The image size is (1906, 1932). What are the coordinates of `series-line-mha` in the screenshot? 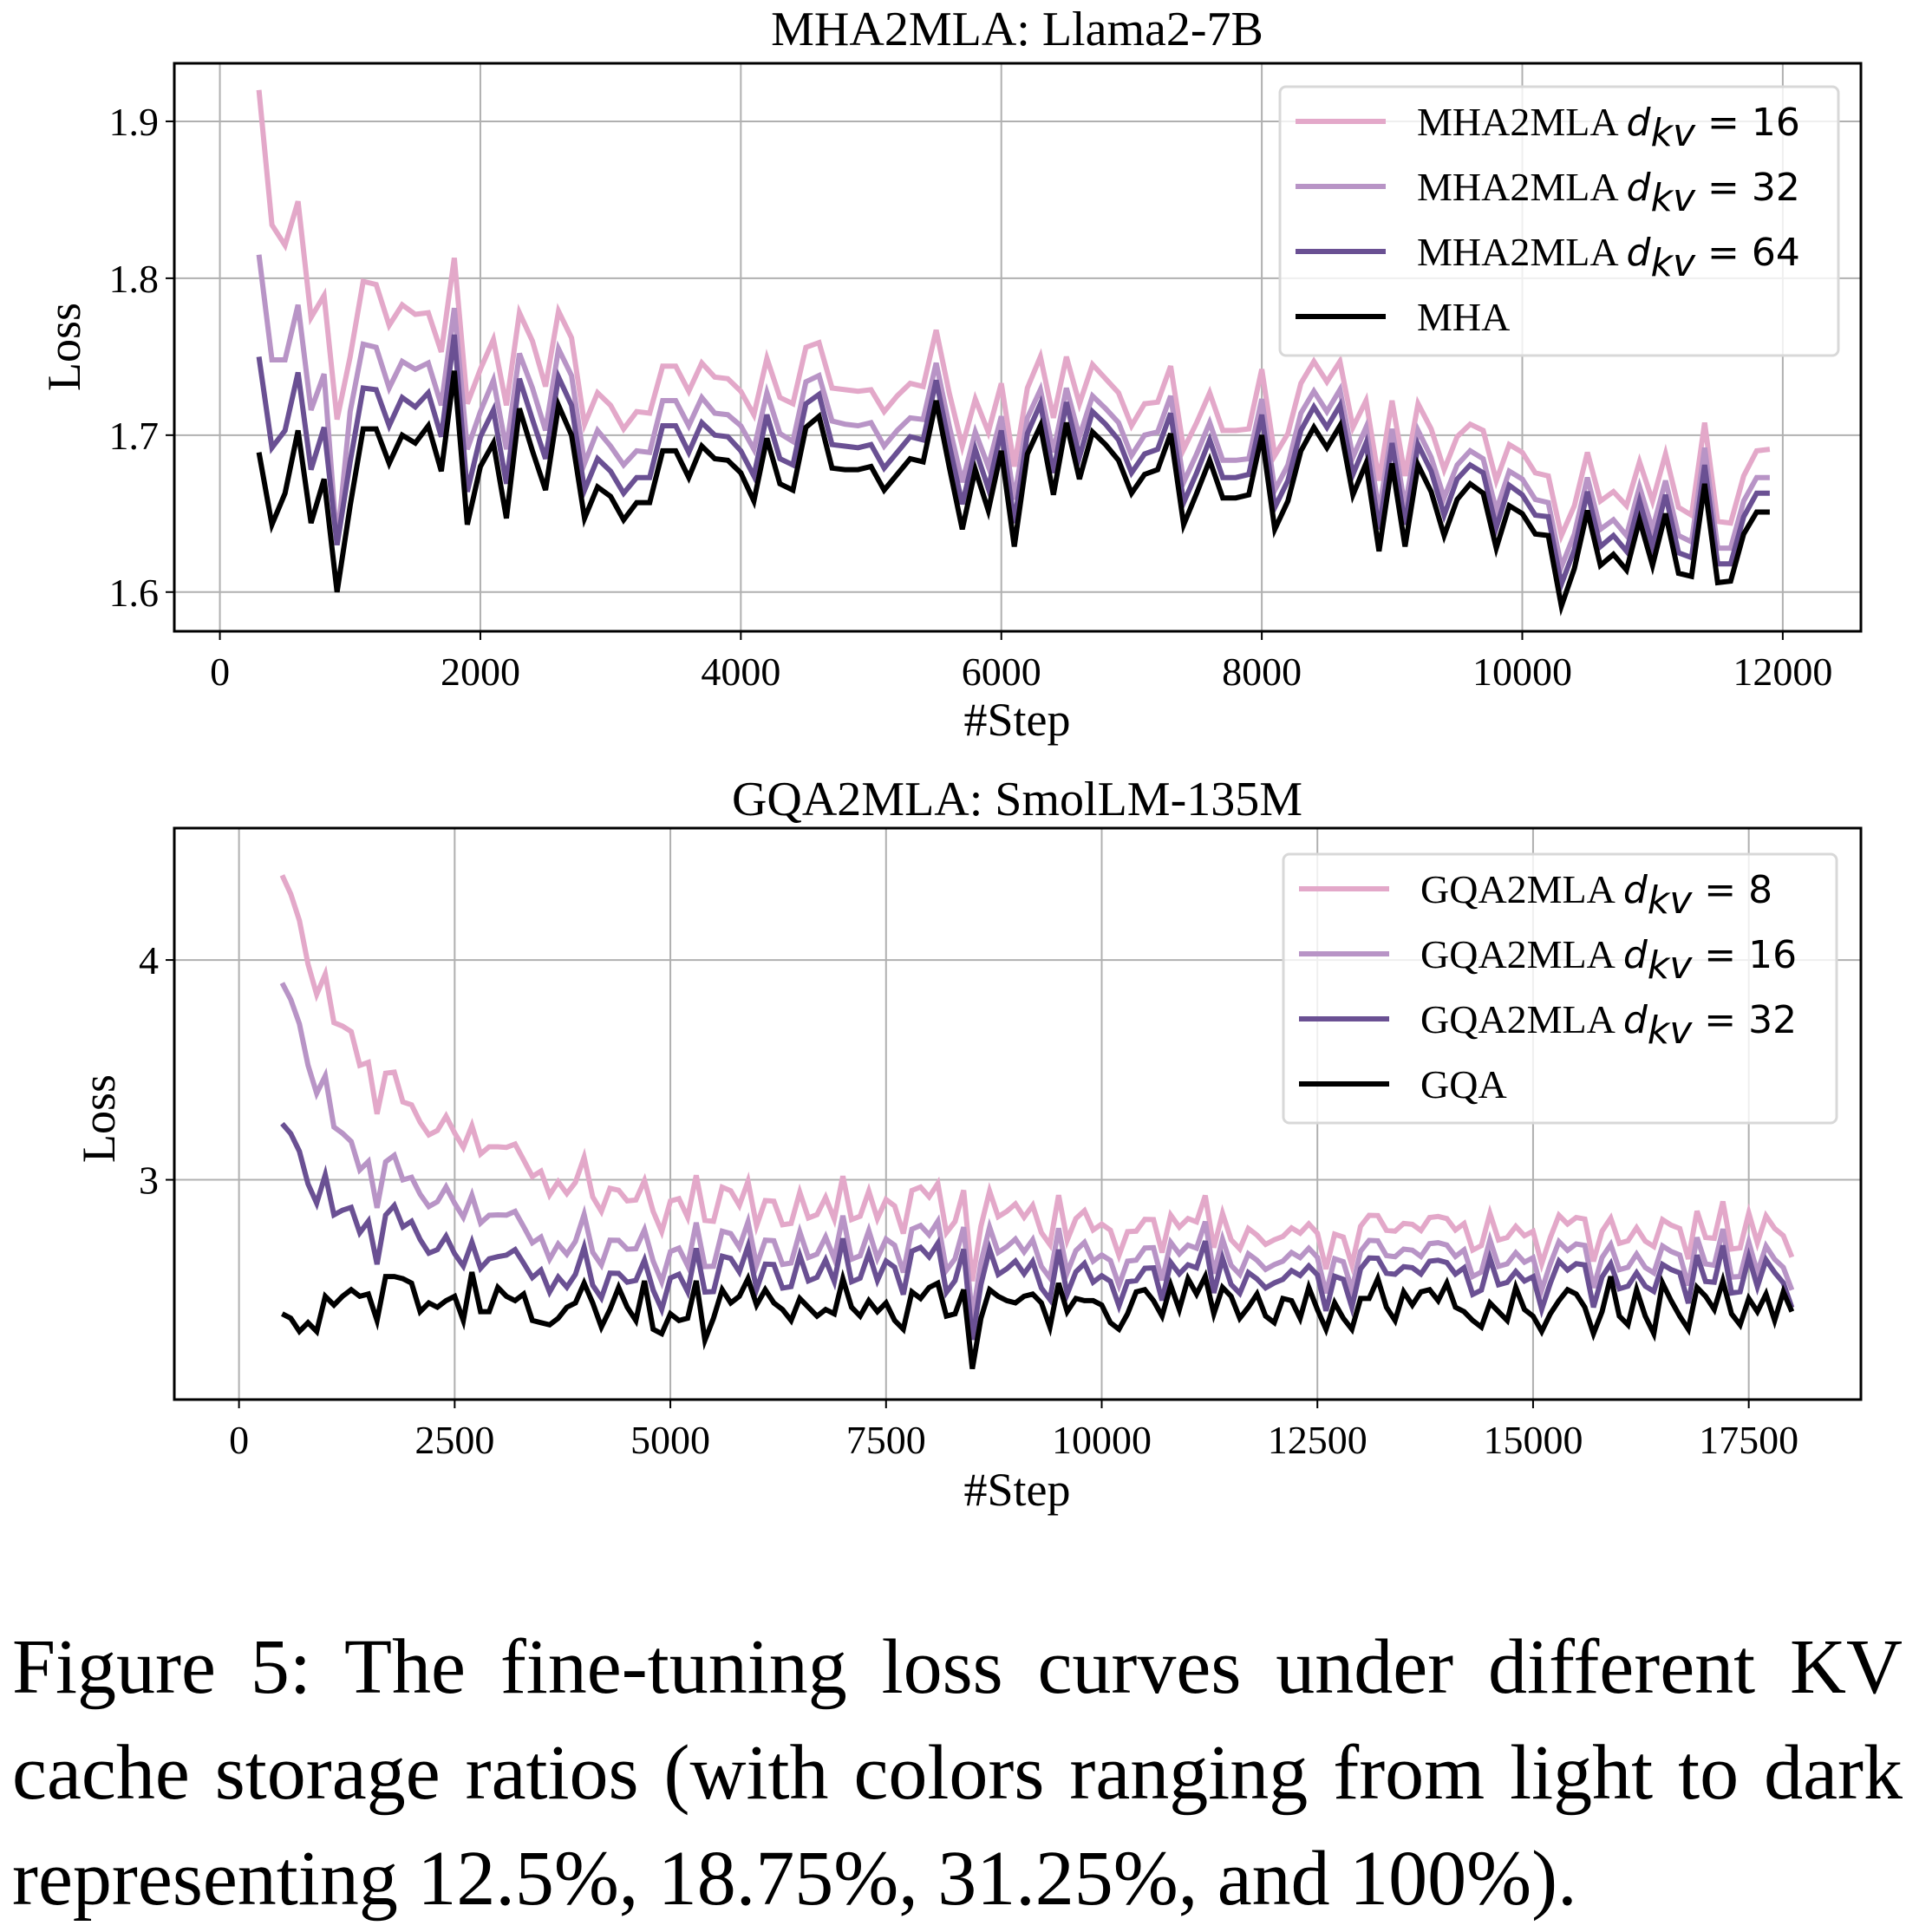 It's located at (1013, 493).